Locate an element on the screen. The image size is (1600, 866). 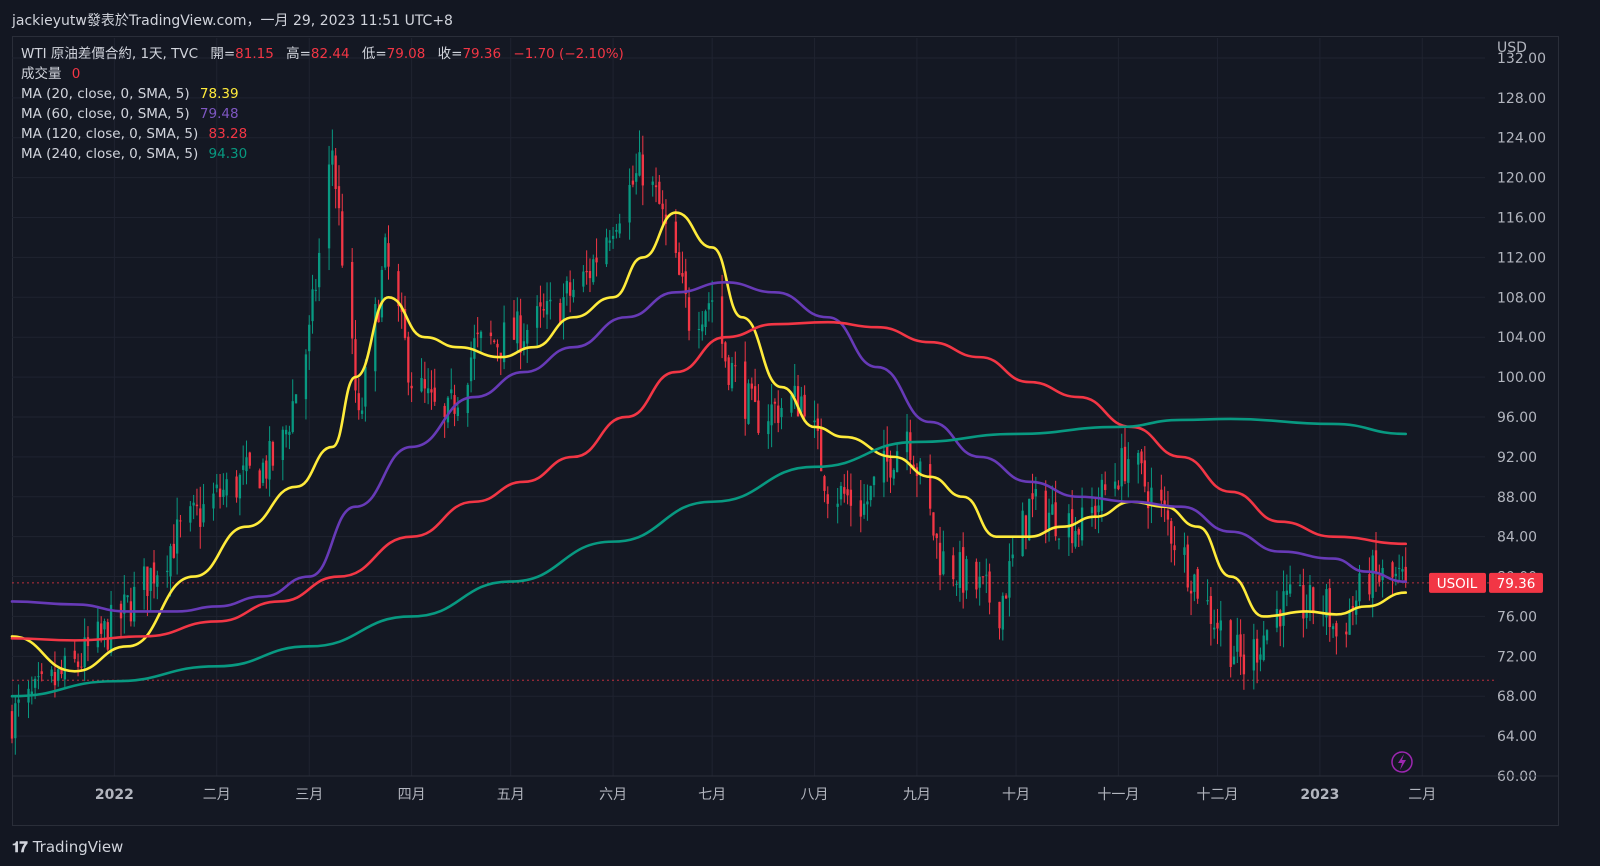
volume-row: 成交量 0 is located at coordinates (322, 74).